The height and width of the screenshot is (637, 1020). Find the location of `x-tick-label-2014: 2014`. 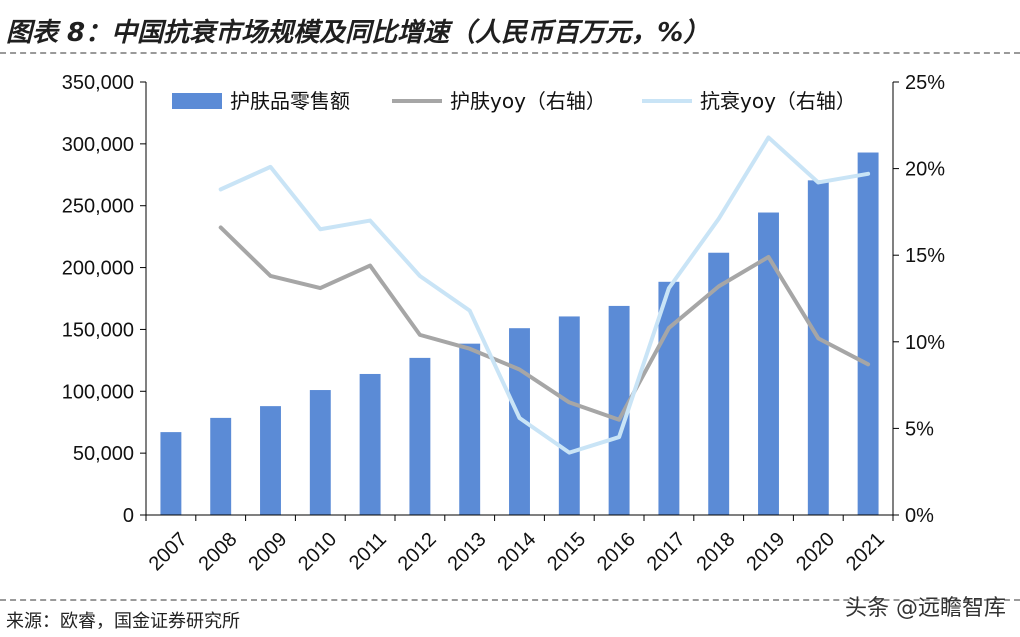

x-tick-label-2014: 2014 is located at coordinates (516, 551).